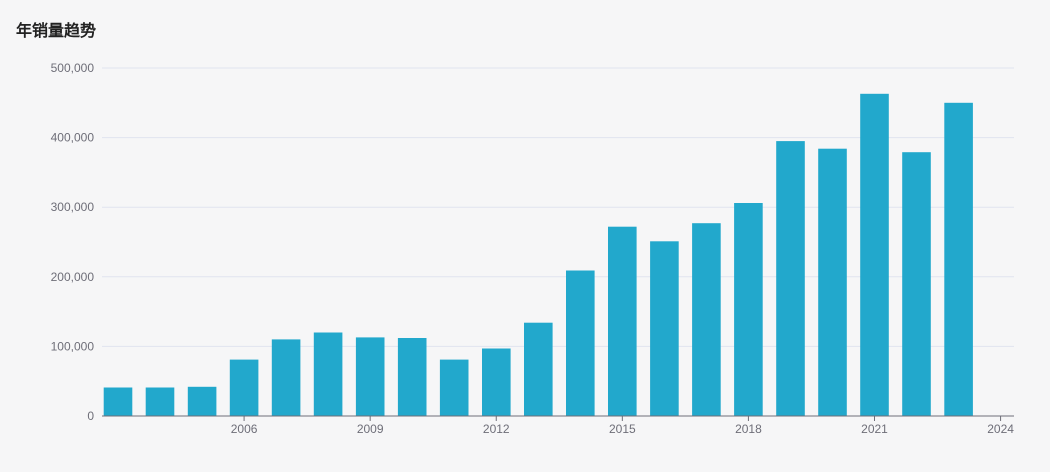 The width and height of the screenshot is (1050, 472). Describe the element at coordinates (454, 387) in the screenshot. I see `bar-2011` at that location.